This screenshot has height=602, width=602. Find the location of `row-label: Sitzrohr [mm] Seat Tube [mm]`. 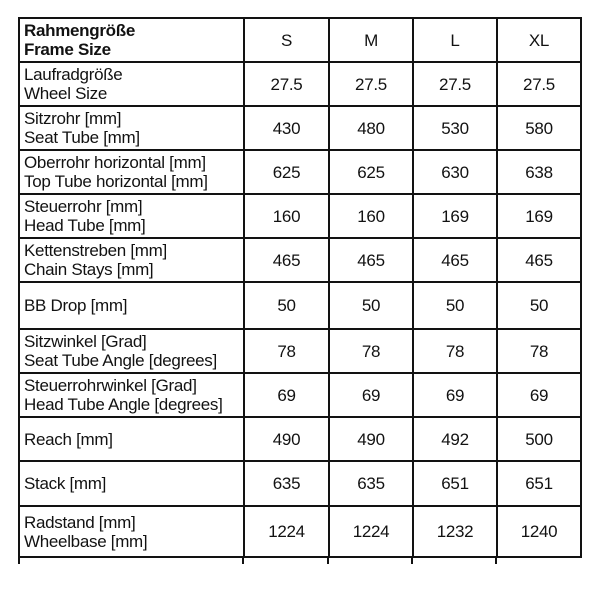

row-label: Sitzrohr [mm] Seat Tube [mm] is located at coordinates (131, 128).